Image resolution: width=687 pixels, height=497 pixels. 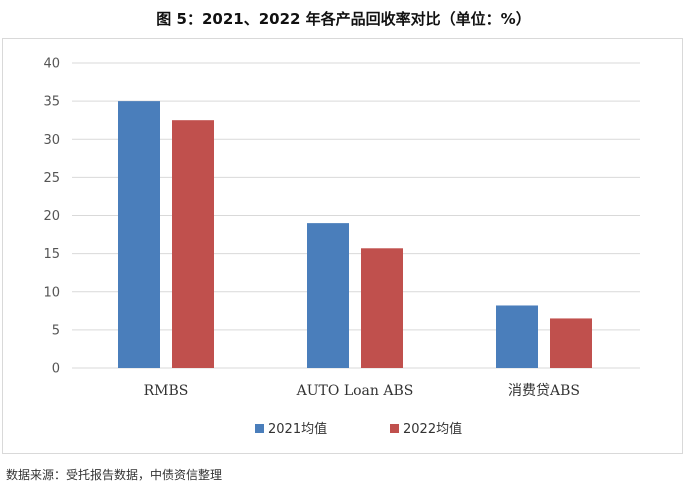 What do you see at coordinates (358, 429) in the screenshot?
I see `legend: 2021均值 2022均值` at bounding box center [358, 429].